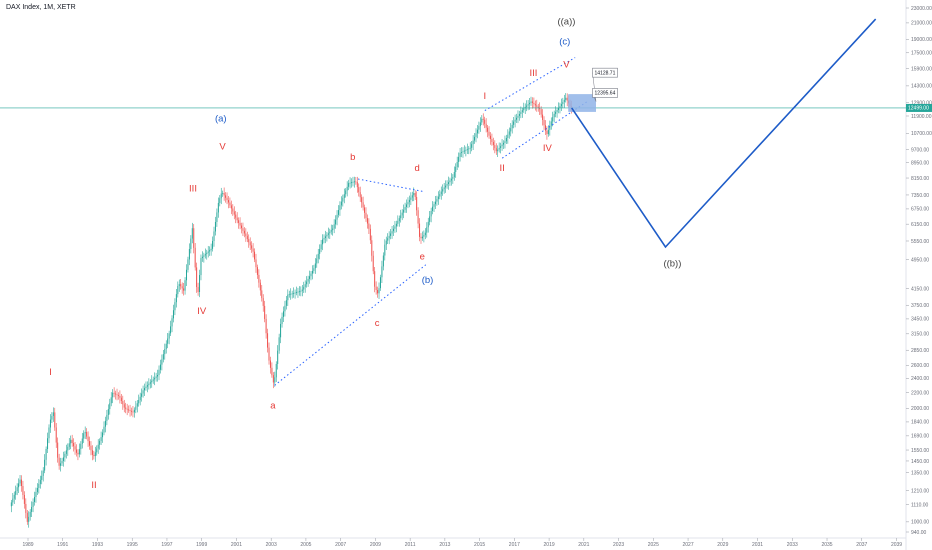 This screenshot has width=932, height=550. I want to click on y-tick-label: 15900.00, so click(921, 69).